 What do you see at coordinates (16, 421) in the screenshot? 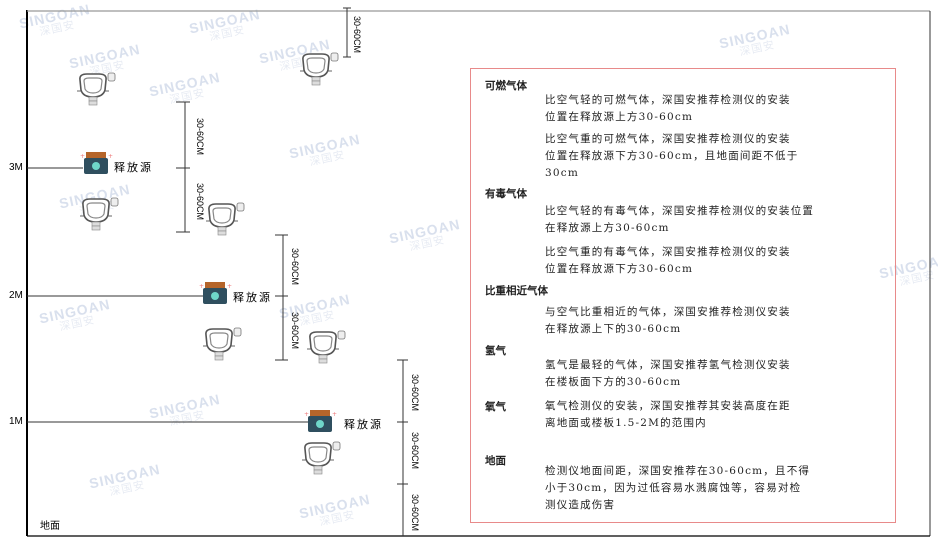
I see `level-label-1m: 1M` at bounding box center [16, 421].